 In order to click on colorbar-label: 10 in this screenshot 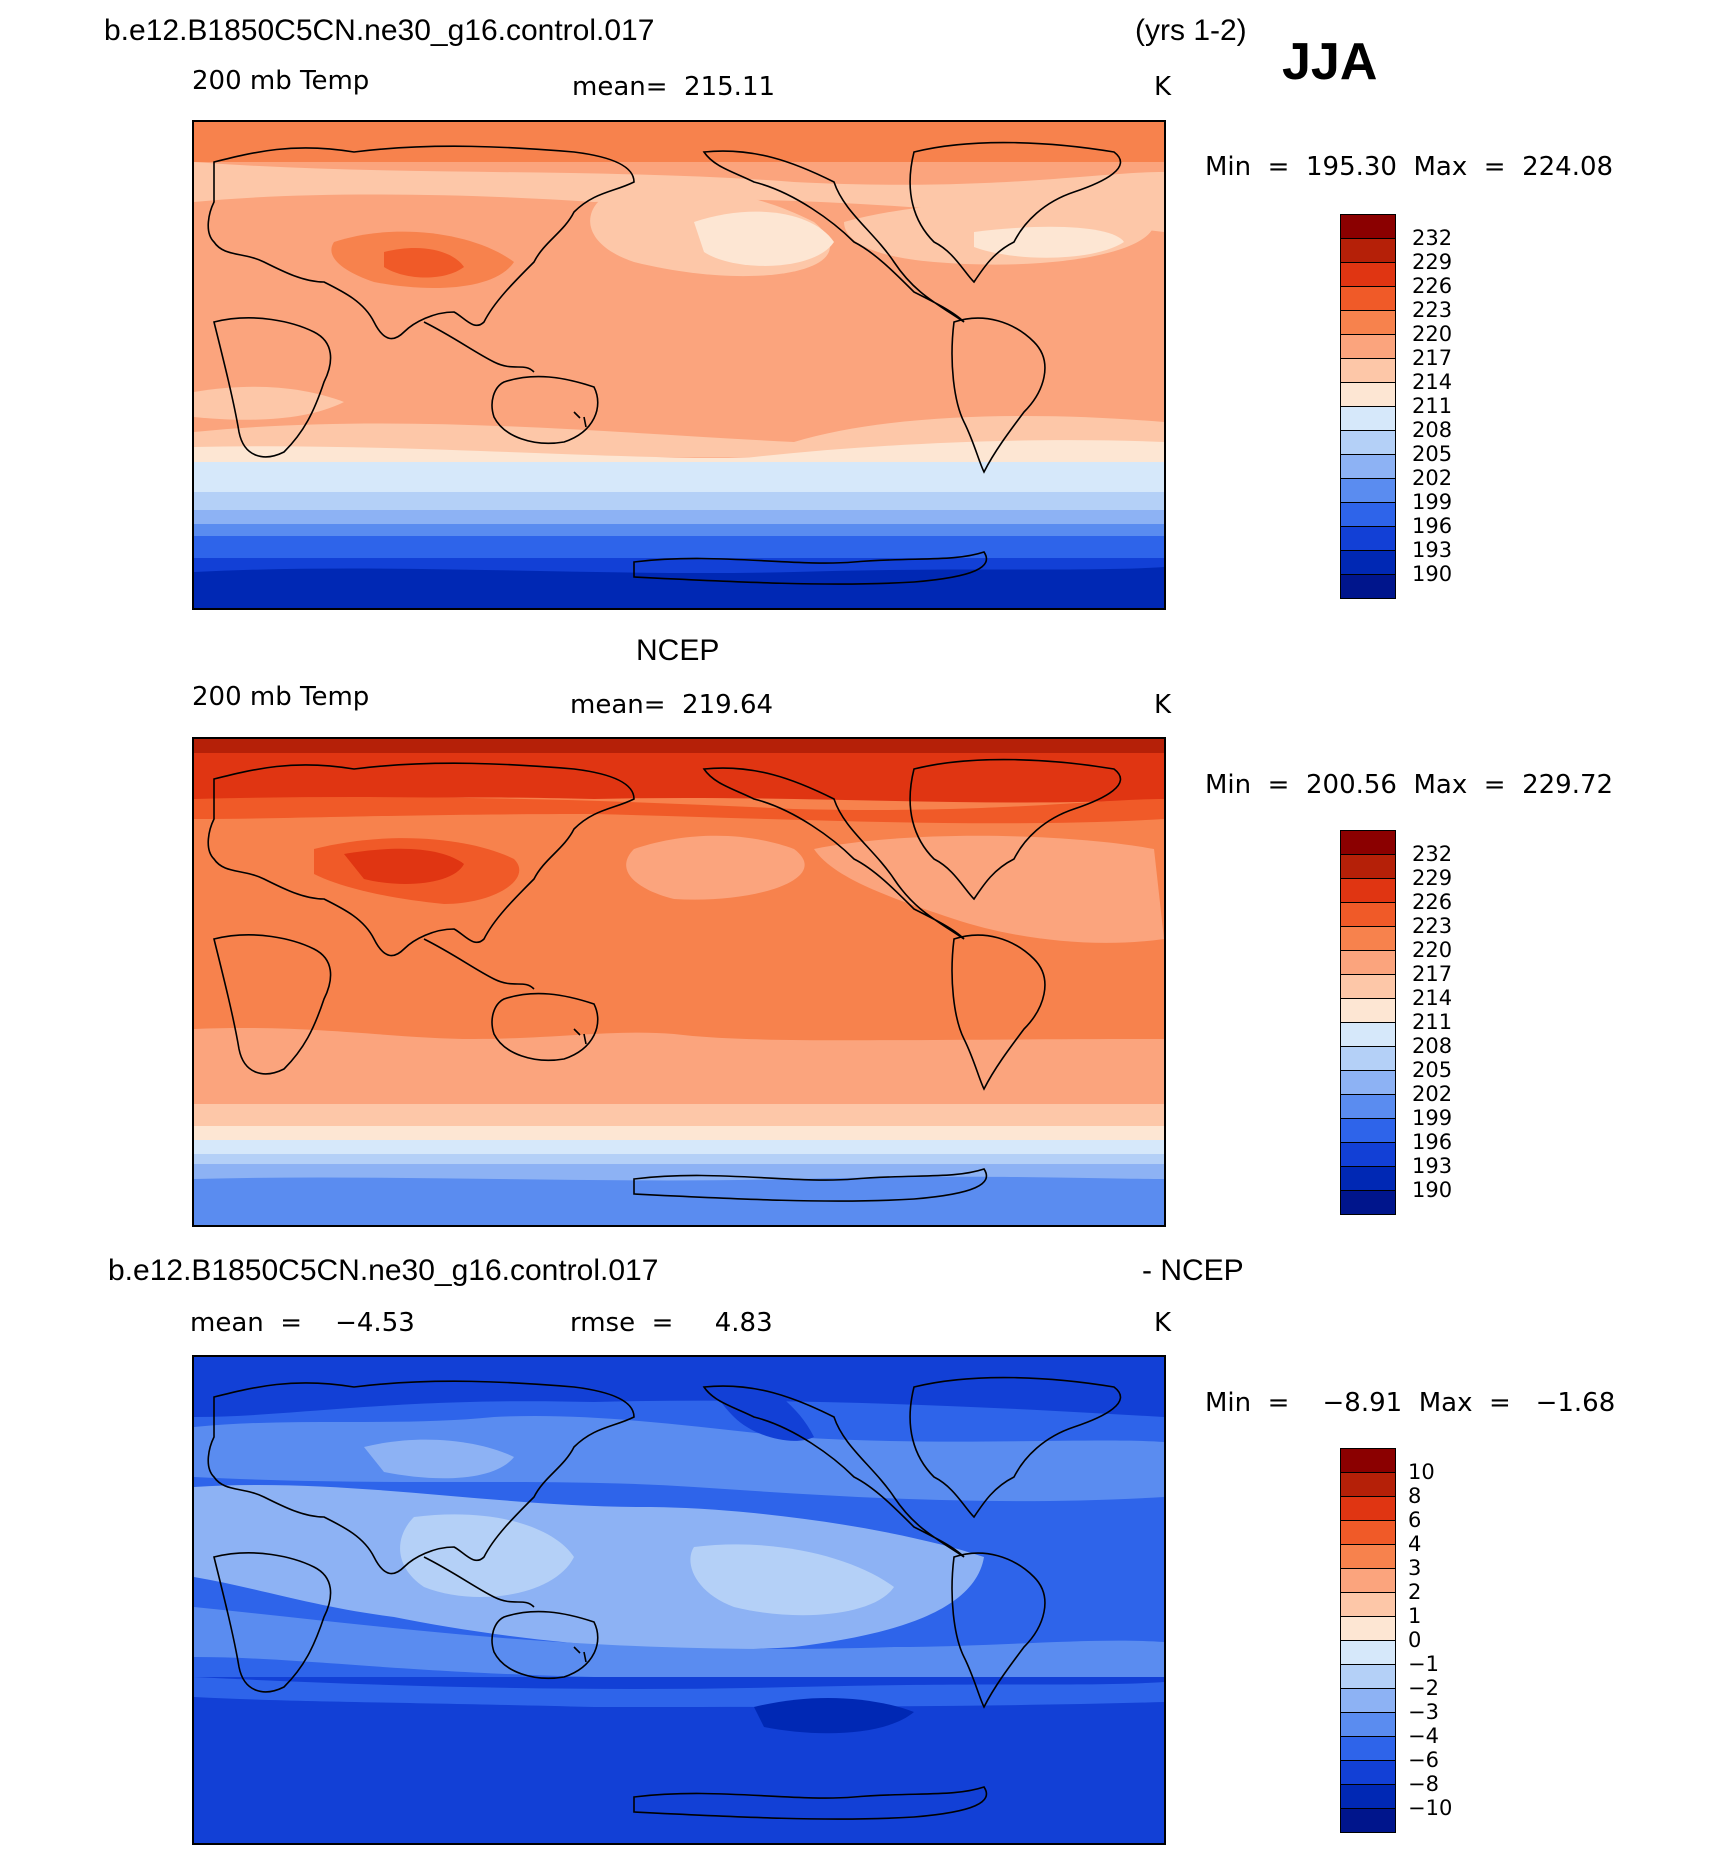, I will do `click(1421, 1472)`.